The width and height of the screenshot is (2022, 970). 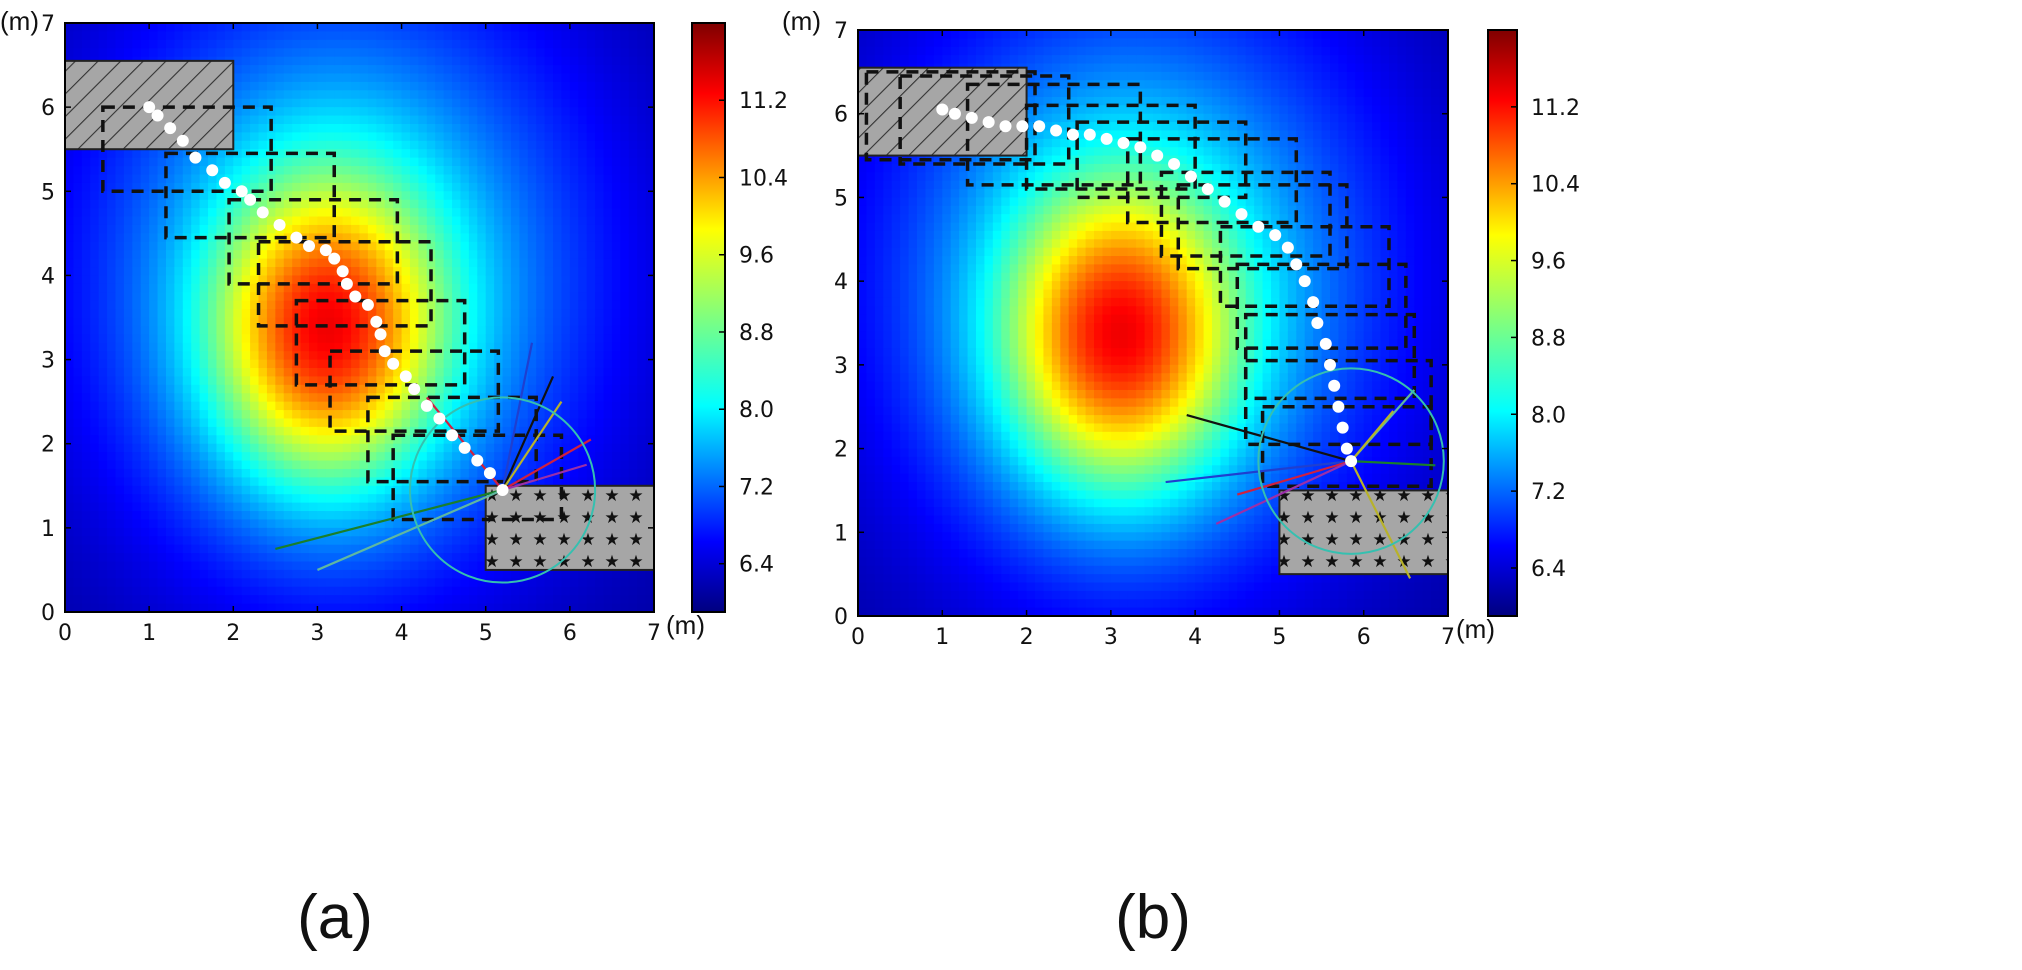 I want to click on path-point, so click(x=296, y=237).